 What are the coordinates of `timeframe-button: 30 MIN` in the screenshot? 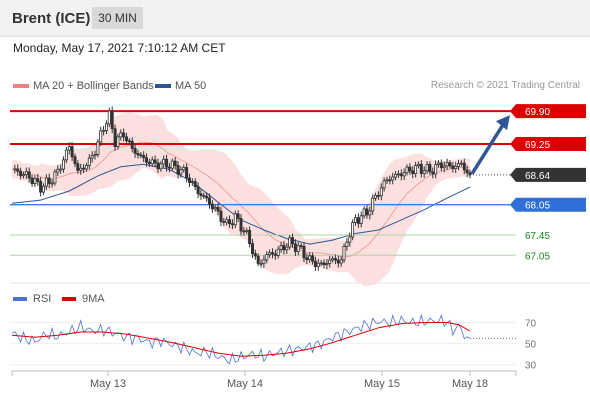 It's located at (117, 18).